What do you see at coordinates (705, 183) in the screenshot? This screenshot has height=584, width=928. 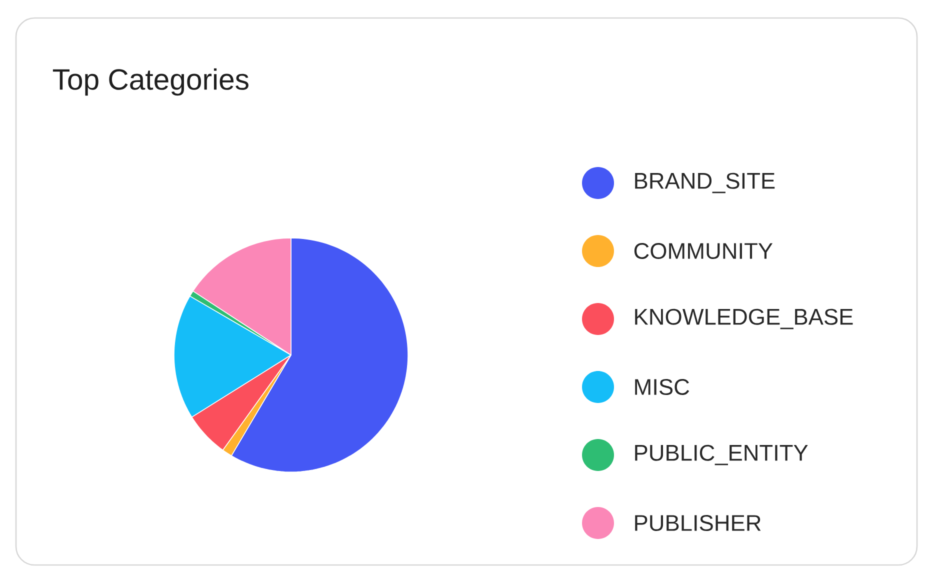 I see `legend-label: BRAND_SITE` at bounding box center [705, 183].